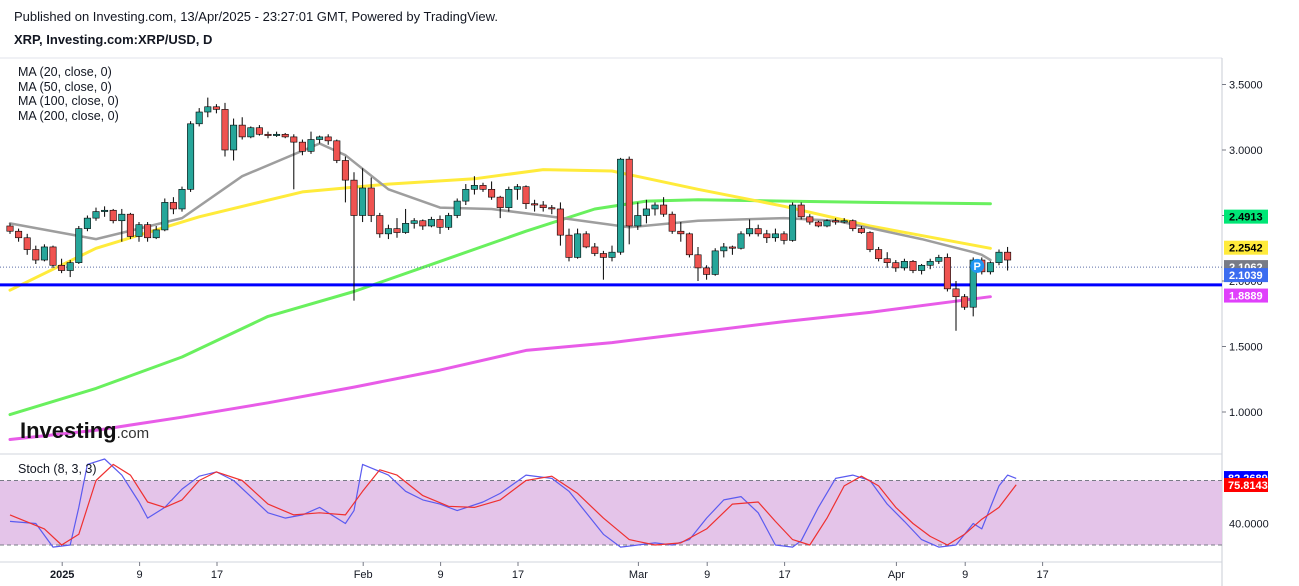 The height and width of the screenshot is (586, 1299). What do you see at coordinates (363, 575) in the screenshot?
I see `x-tick-label: Feb` at bounding box center [363, 575].